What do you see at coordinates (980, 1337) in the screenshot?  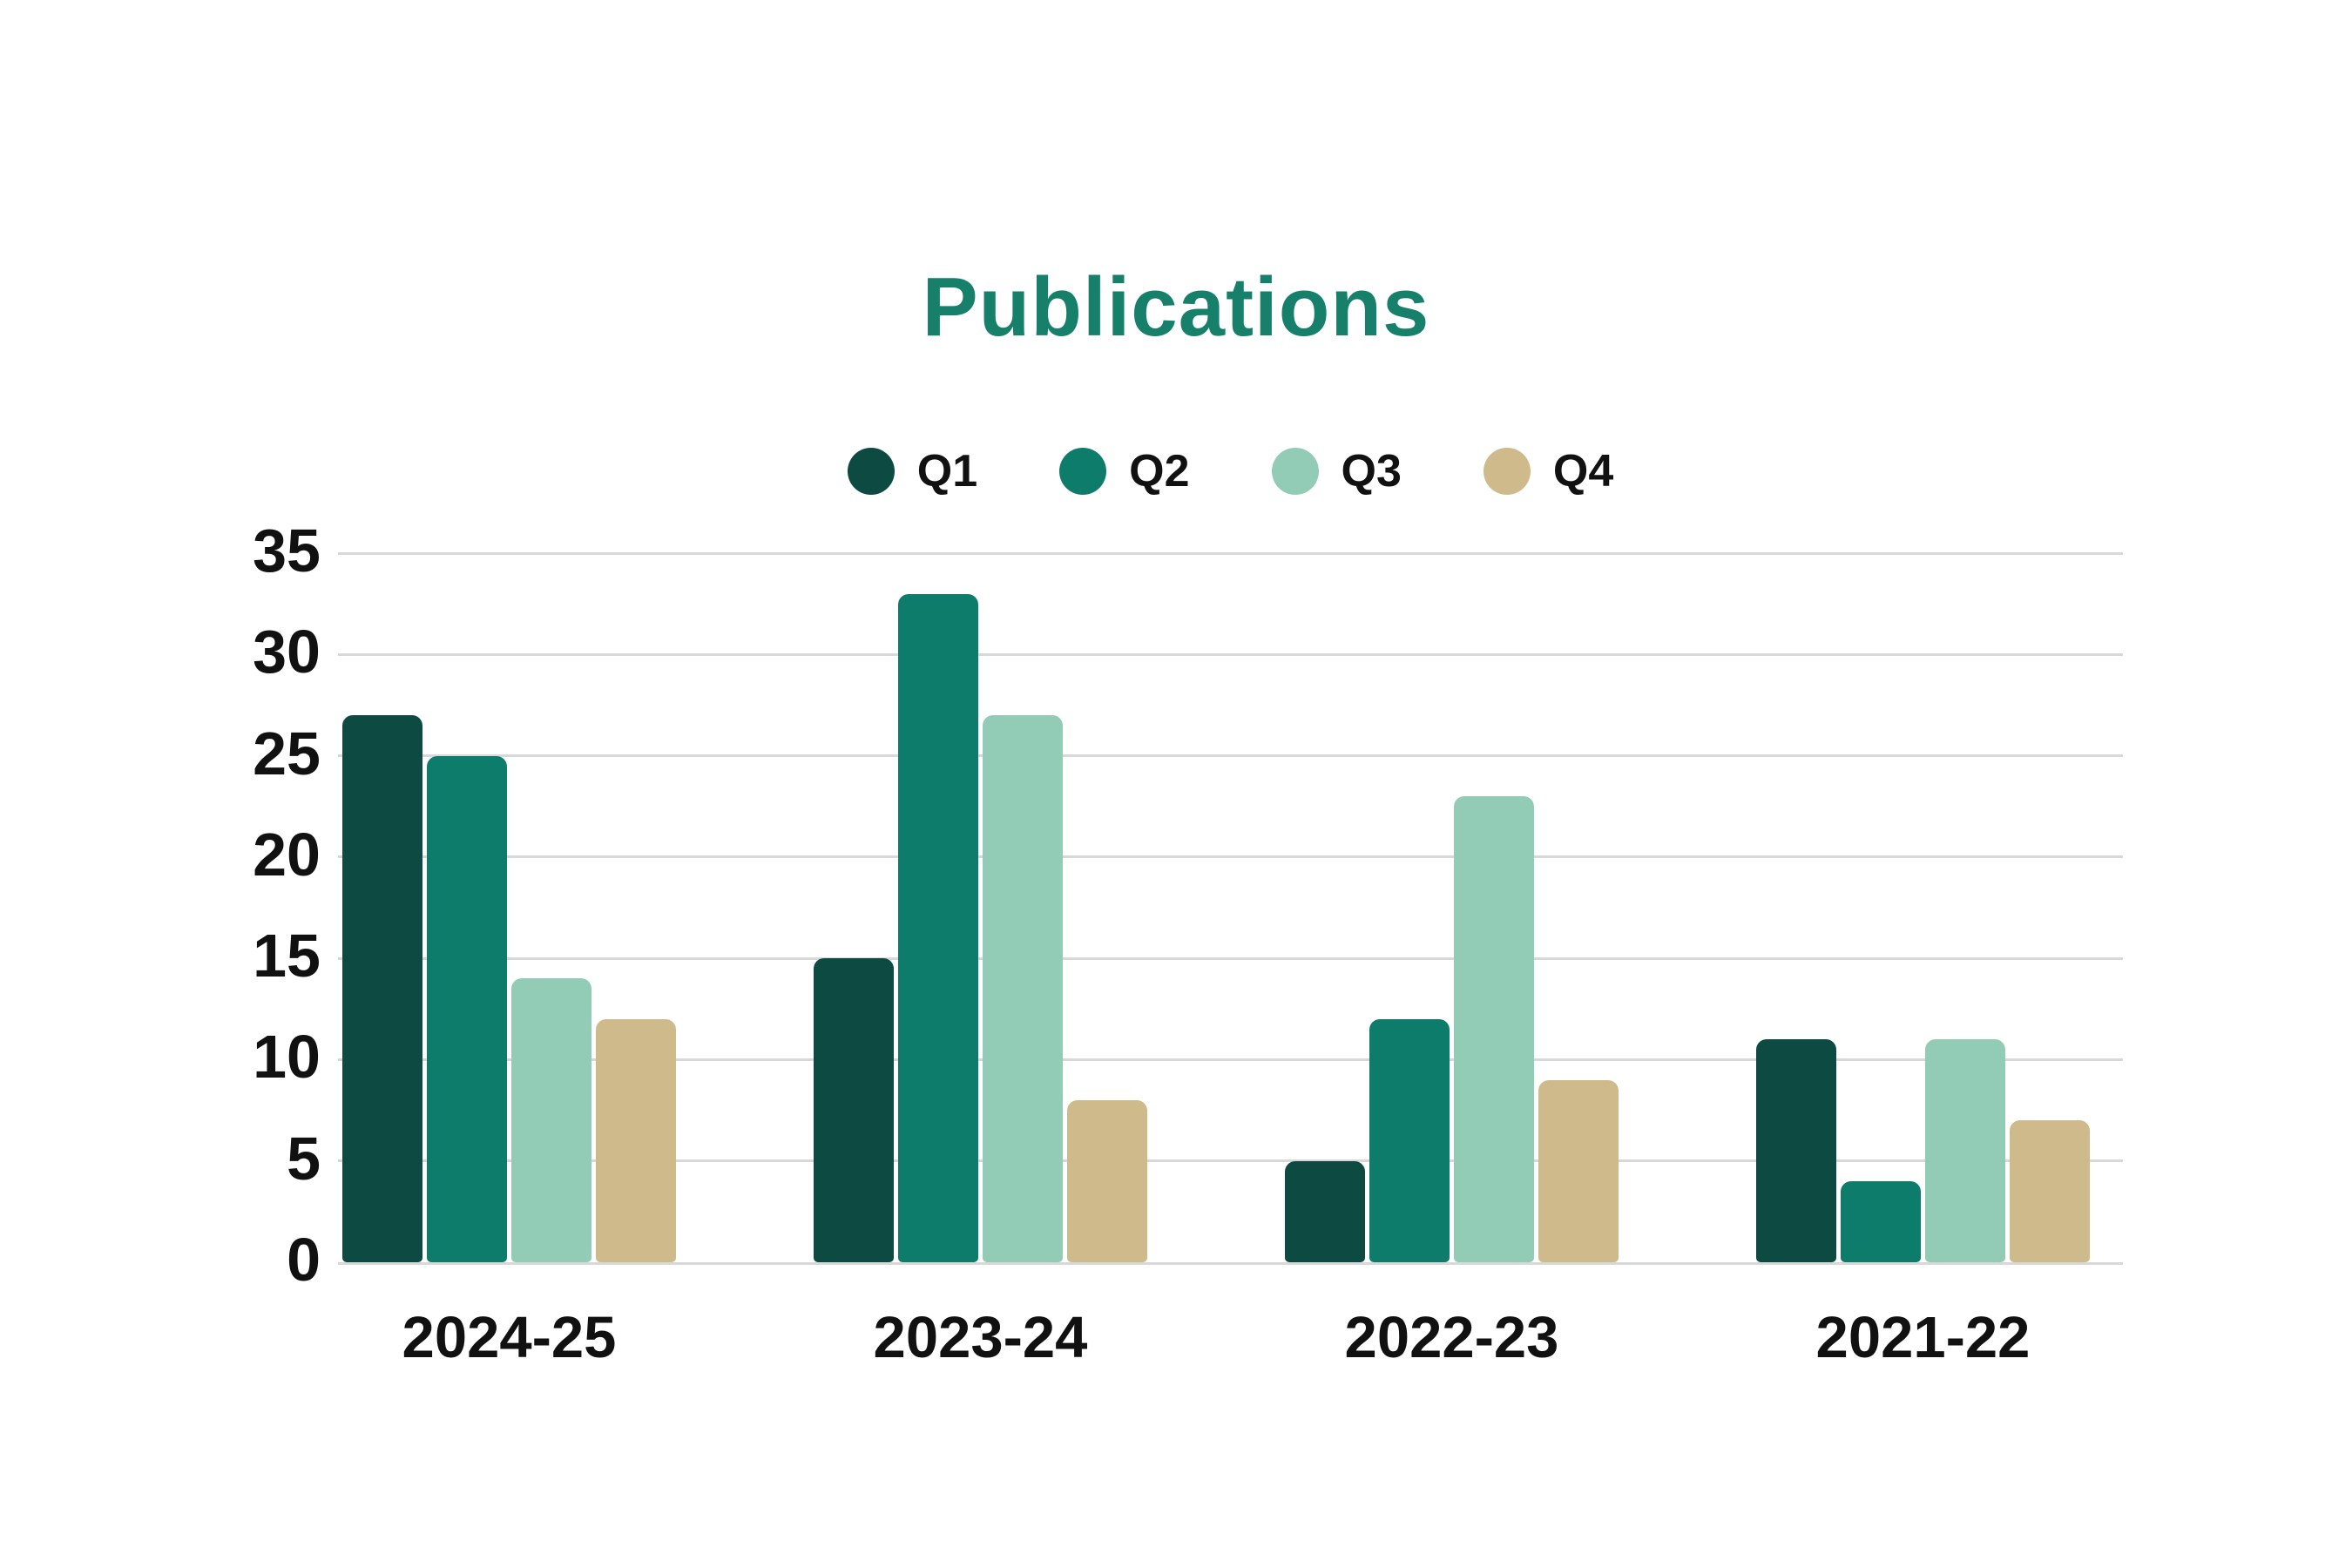 I see `x-axis-label-2023-24: 2023-24` at bounding box center [980, 1337].